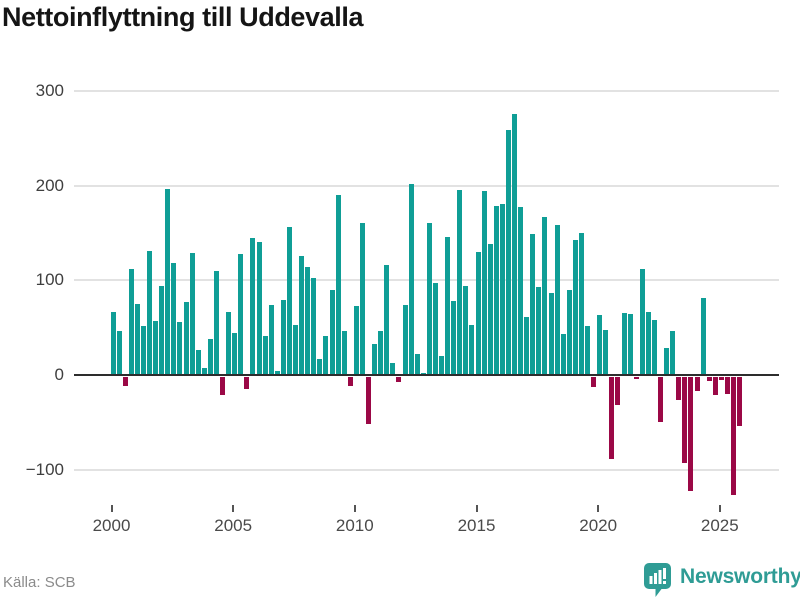 This screenshot has height=600, width=800. What do you see at coordinates (703, 336) in the screenshot?
I see `bar-2024-q2` at bounding box center [703, 336].